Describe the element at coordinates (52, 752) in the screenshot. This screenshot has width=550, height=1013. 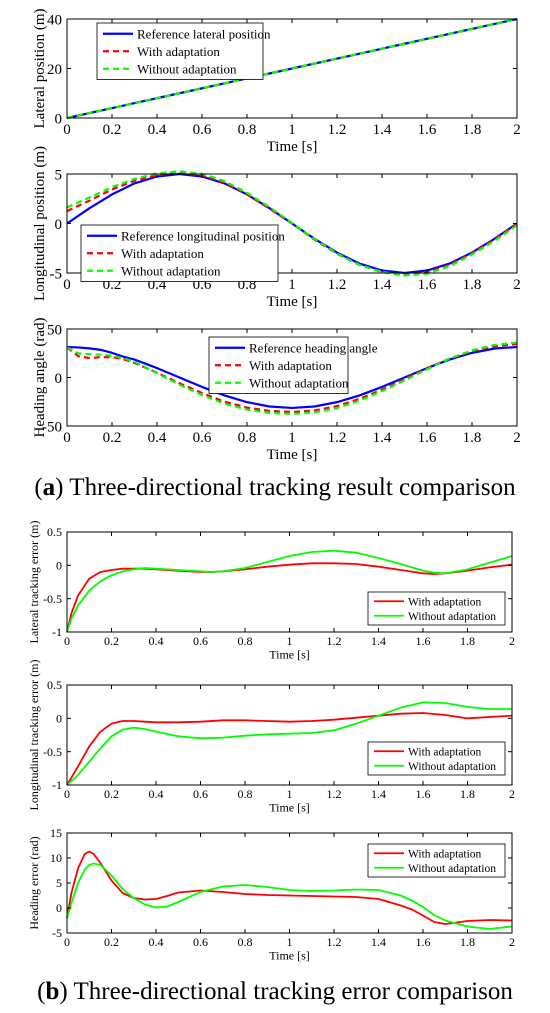
I see `y-tick-label: -0.5` at that location.